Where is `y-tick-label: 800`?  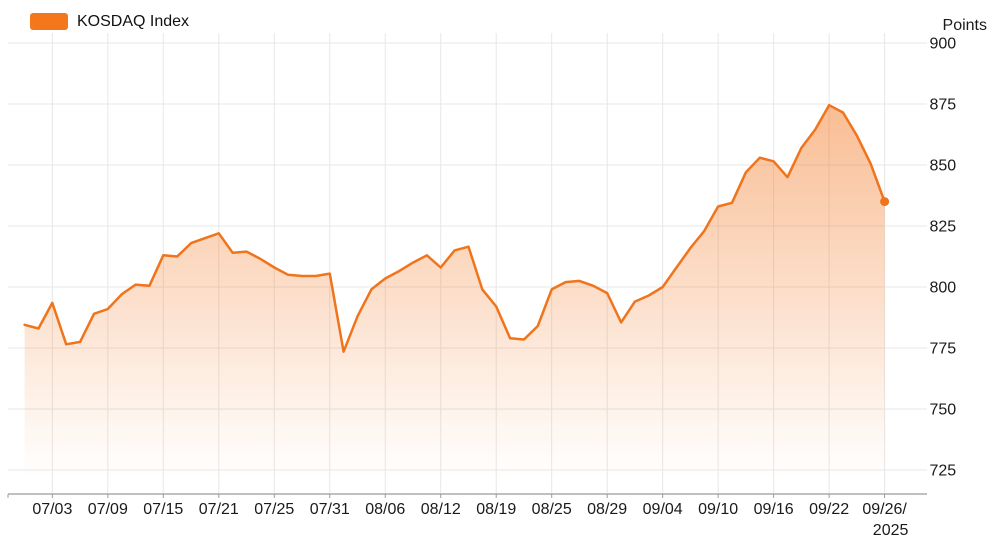
y-tick-label: 800 is located at coordinates (943, 288).